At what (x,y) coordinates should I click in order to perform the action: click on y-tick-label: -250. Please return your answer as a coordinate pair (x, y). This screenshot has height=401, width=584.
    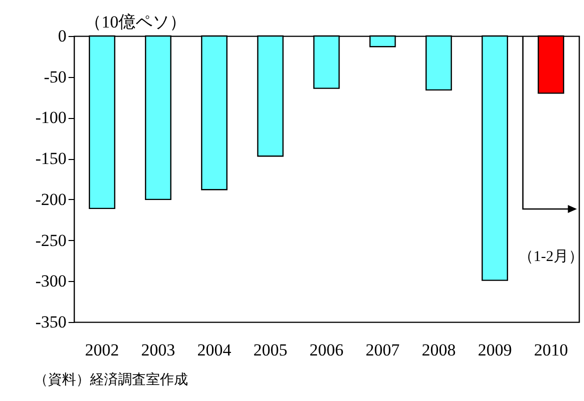
    Looking at the image, I should click on (50, 240).